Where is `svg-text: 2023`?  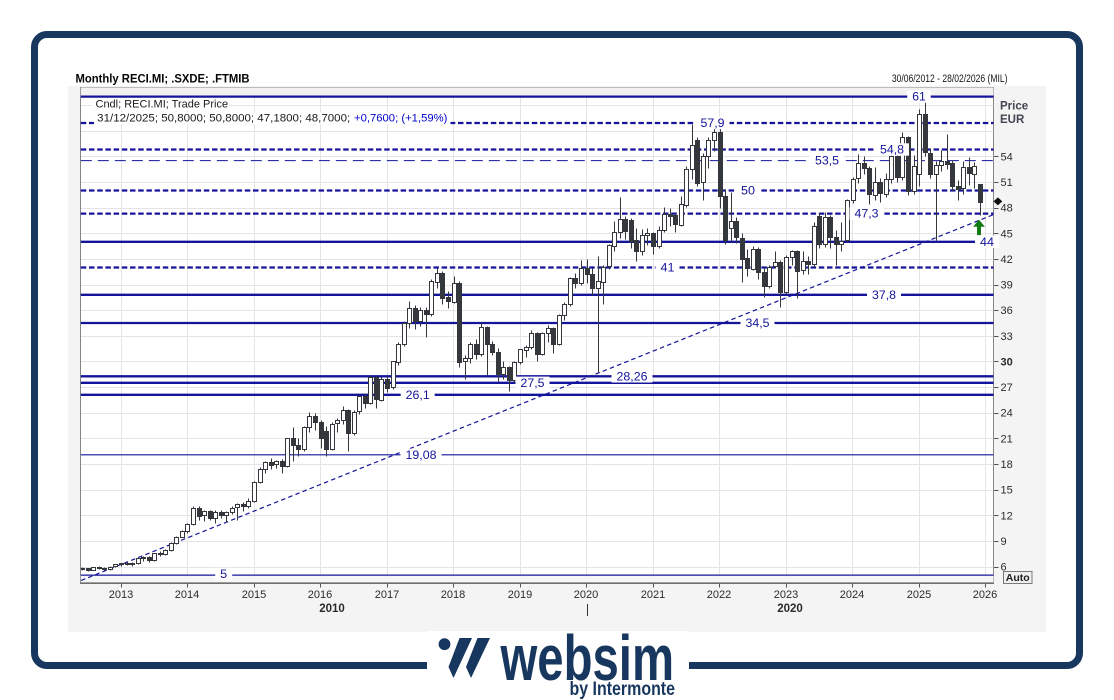 svg-text: 2023 is located at coordinates (786, 595).